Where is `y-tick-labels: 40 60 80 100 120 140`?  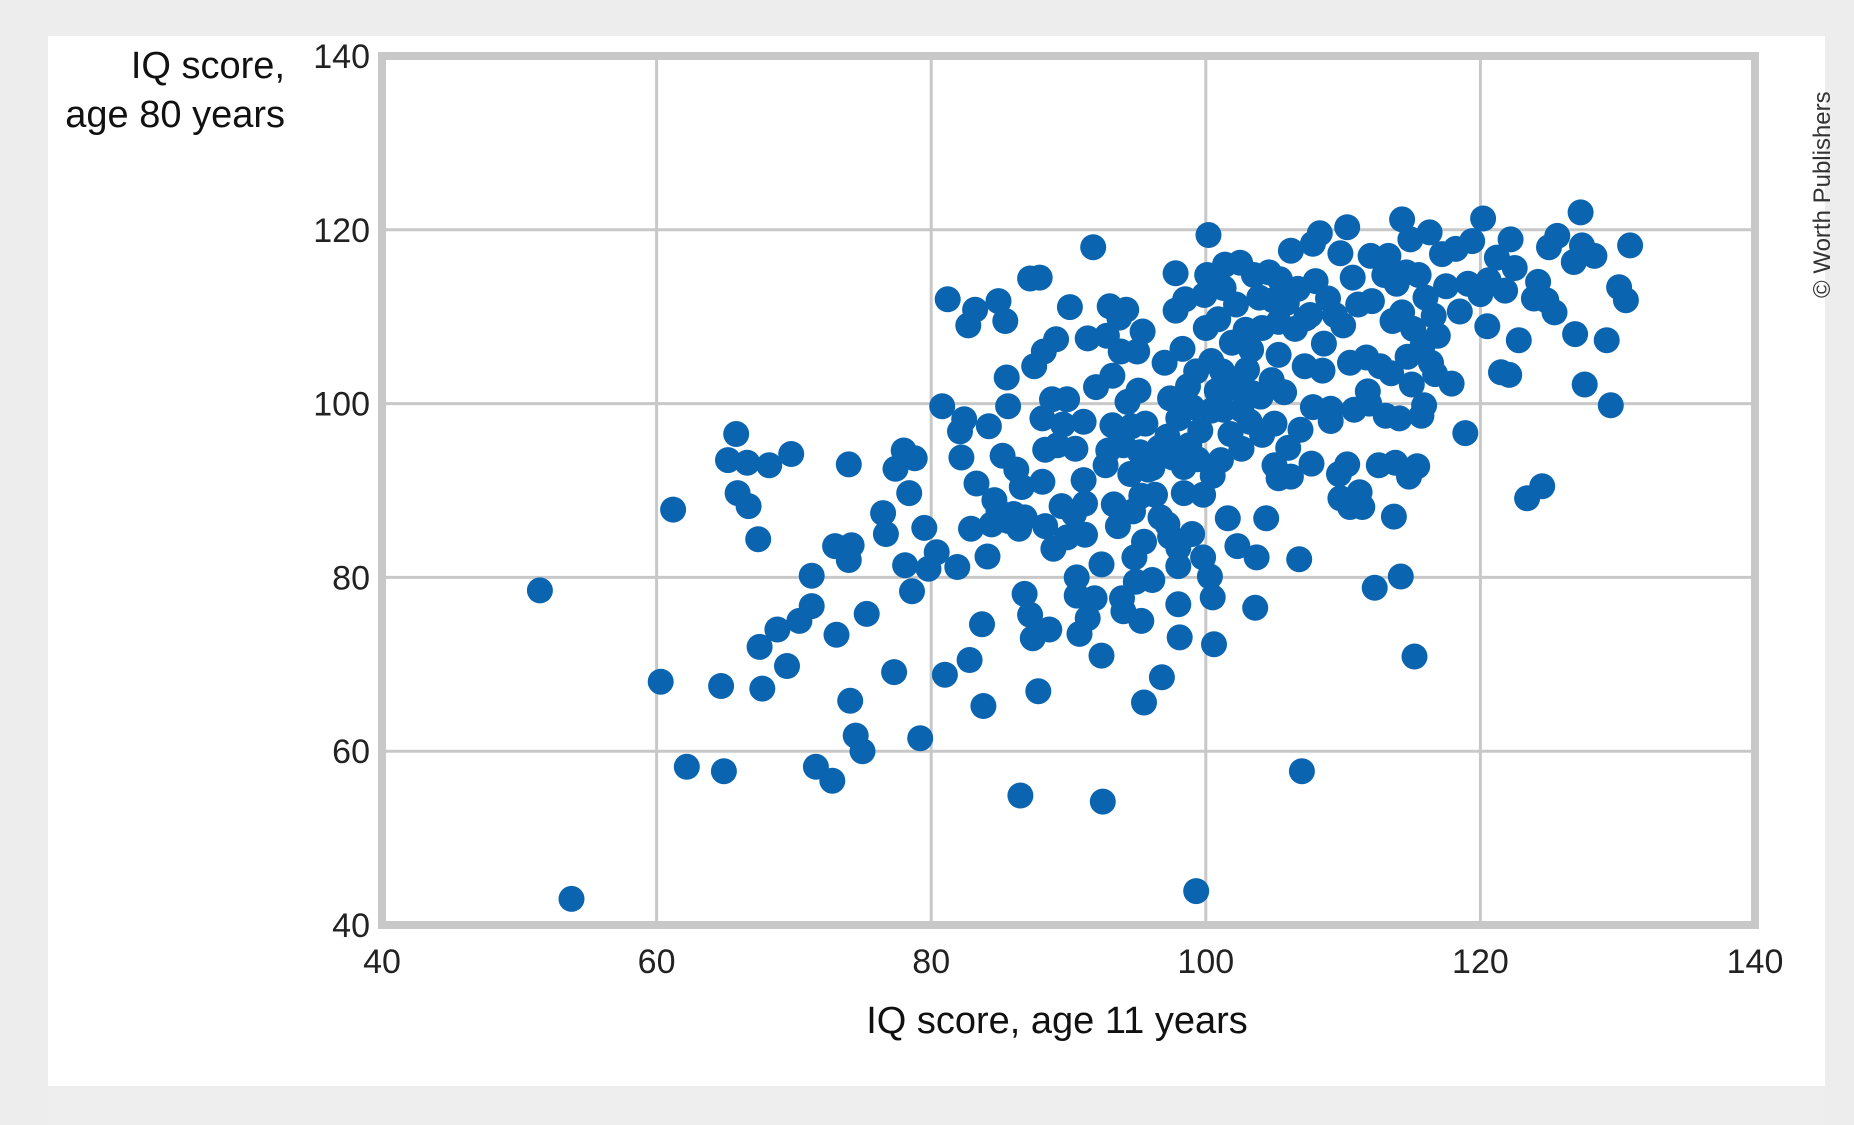 y-tick-labels: 40 60 80 100 120 140 is located at coordinates (341, 491).